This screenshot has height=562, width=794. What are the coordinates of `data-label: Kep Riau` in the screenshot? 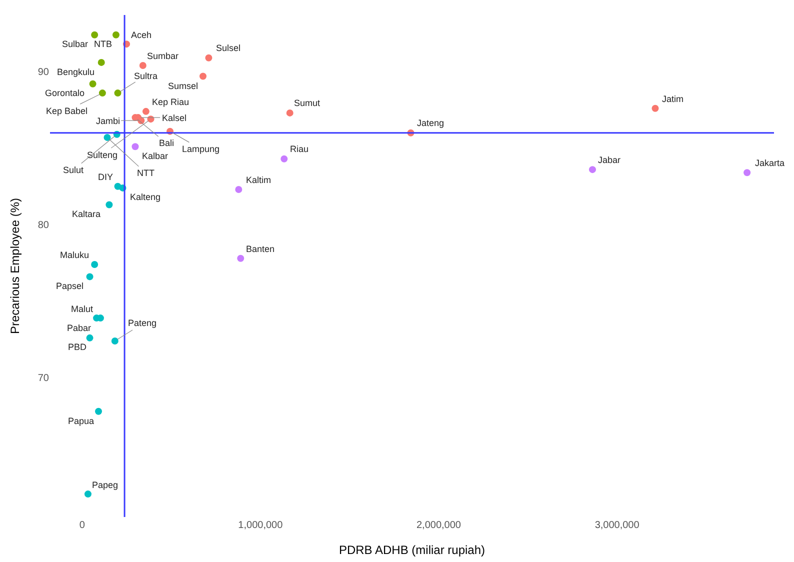 It's located at (171, 102).